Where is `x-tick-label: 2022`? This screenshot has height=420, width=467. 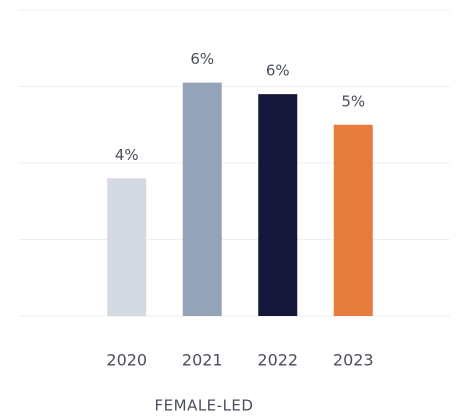 x-tick-label: 2022 is located at coordinates (277, 360).